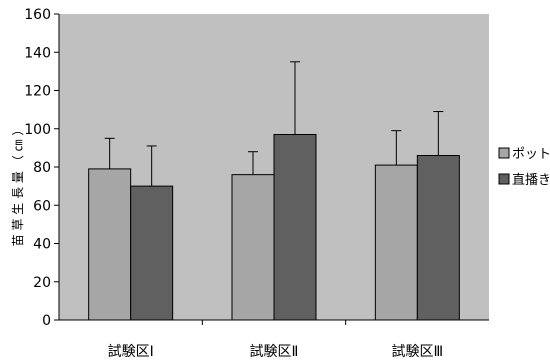  What do you see at coordinates (42, 245) in the screenshot?
I see `y-tick-label: 40` at bounding box center [42, 245].